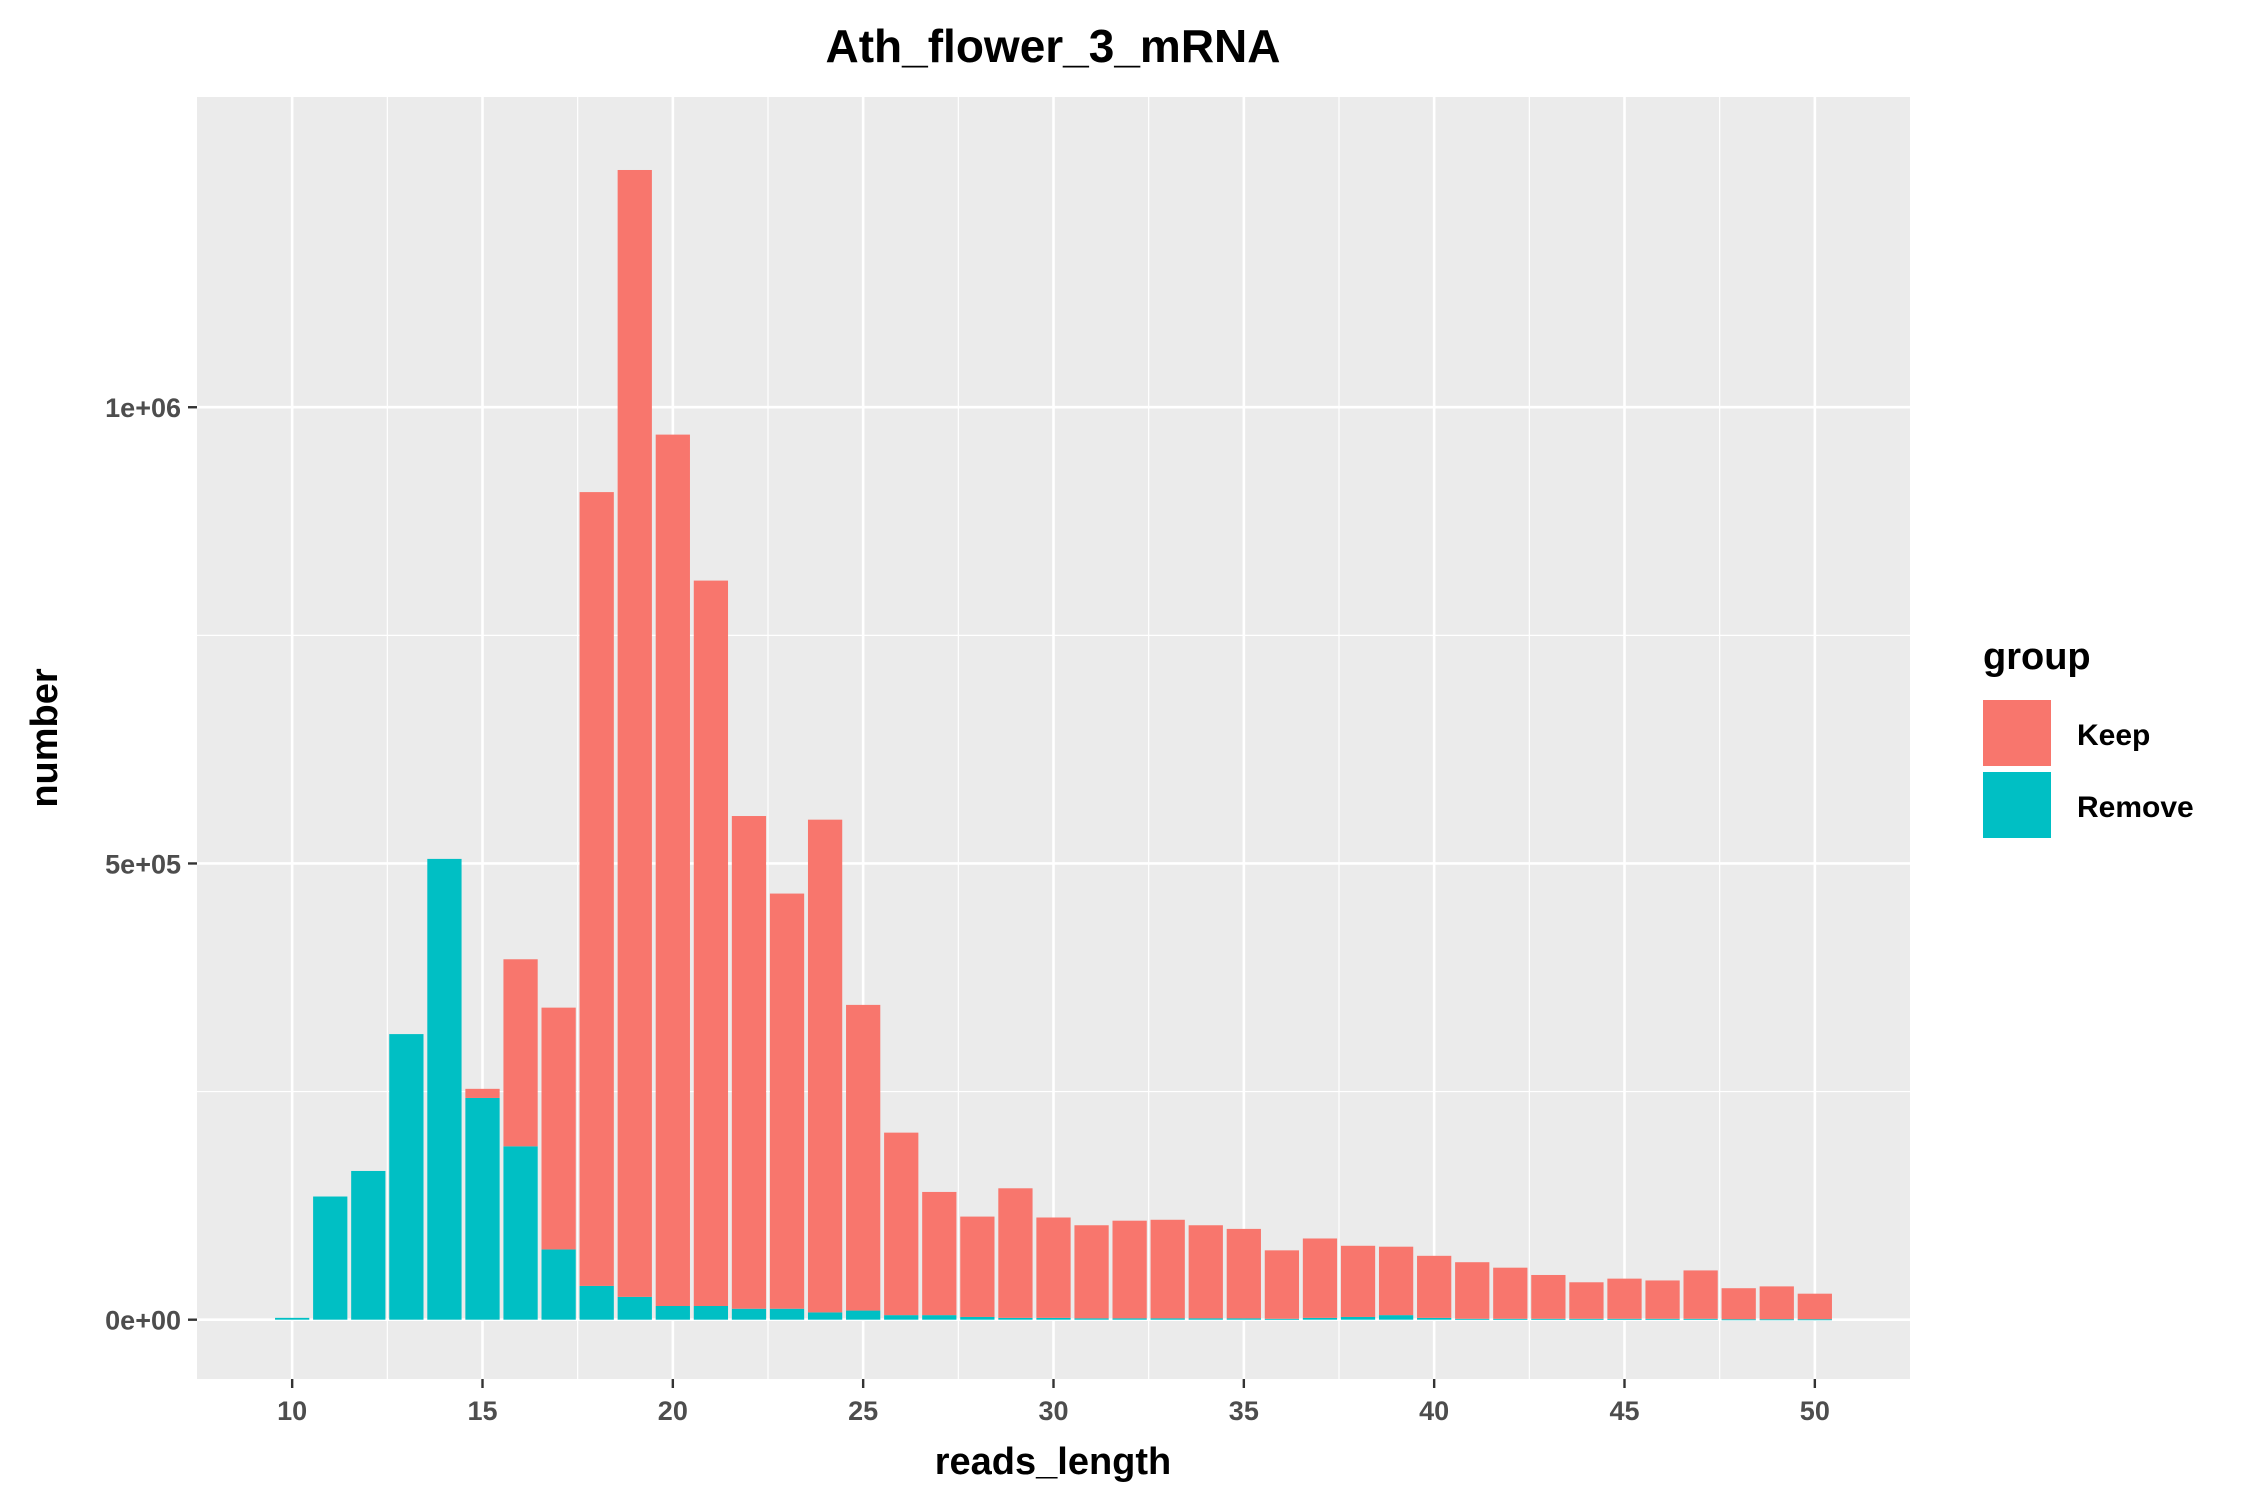  I want to click on legend-label-keep: Keep, so click(2113, 735).